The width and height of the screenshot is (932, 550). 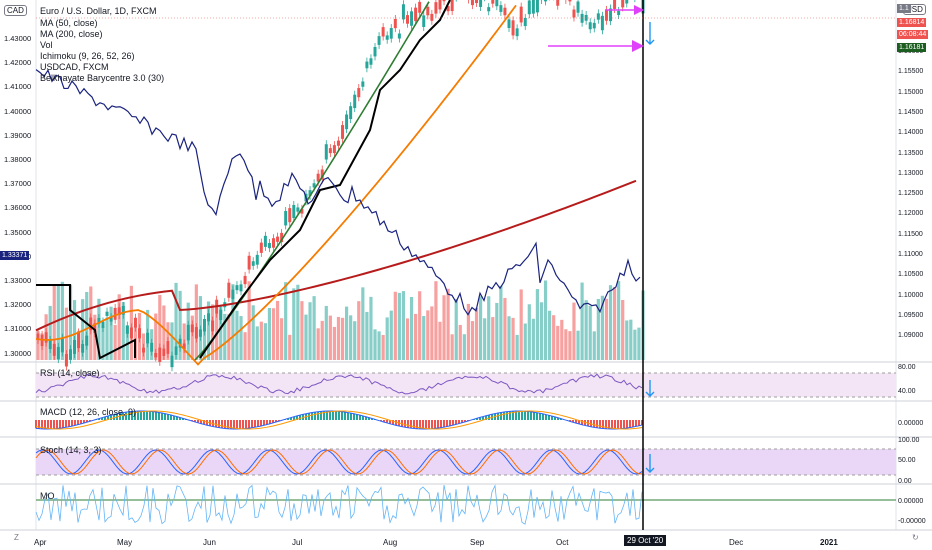 What do you see at coordinates (87, 56) in the screenshot?
I see `legend-item: Ichimoku (9, 26, 52, 26)` at bounding box center [87, 56].